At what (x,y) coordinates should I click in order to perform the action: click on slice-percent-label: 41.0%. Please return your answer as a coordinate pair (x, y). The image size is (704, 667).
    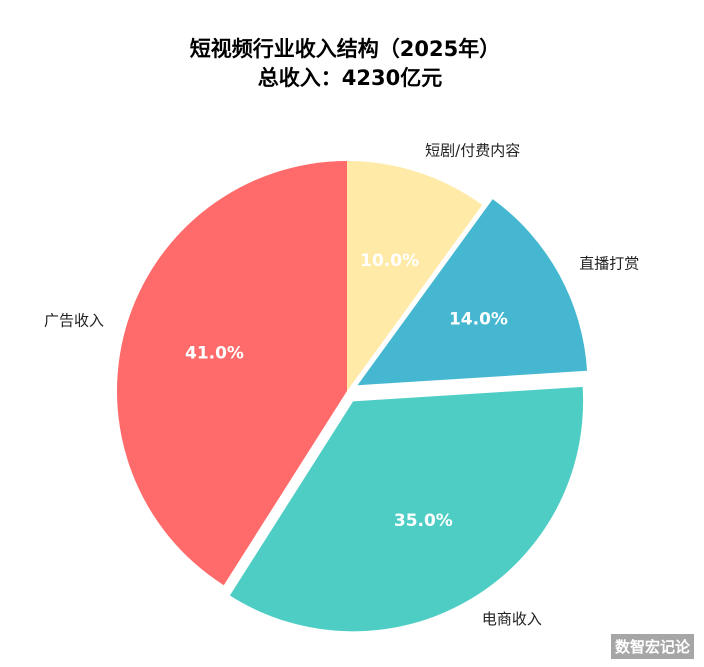
    Looking at the image, I should click on (214, 353).